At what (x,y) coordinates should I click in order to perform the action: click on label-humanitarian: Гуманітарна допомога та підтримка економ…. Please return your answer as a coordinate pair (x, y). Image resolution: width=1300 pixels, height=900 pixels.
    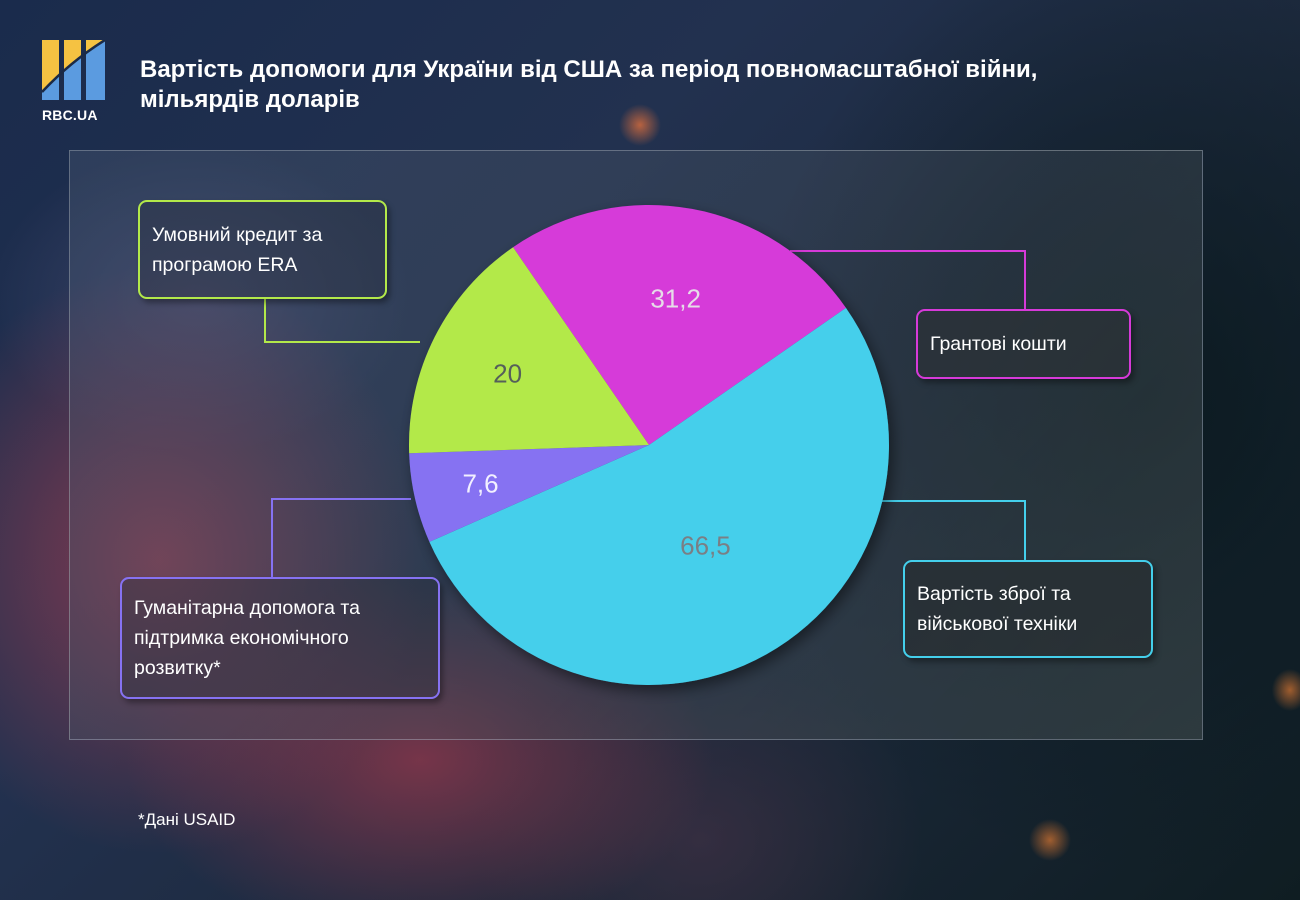
    Looking at the image, I should click on (280, 638).